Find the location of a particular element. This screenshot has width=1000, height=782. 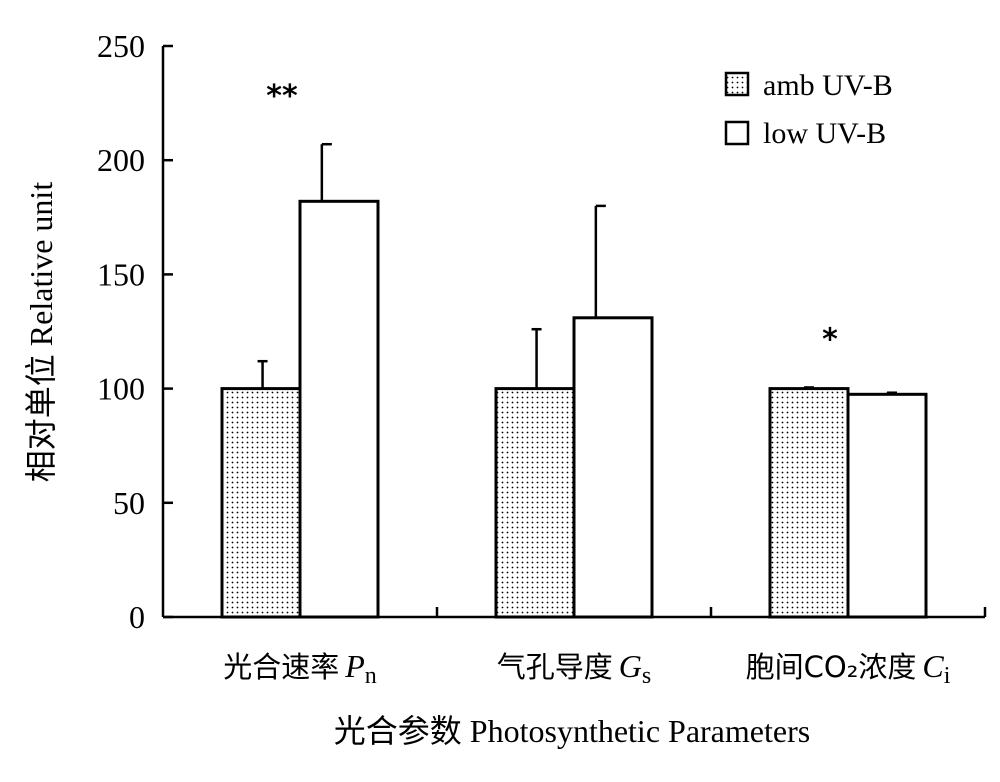

legend-swatch-amb is located at coordinates (737, 84).